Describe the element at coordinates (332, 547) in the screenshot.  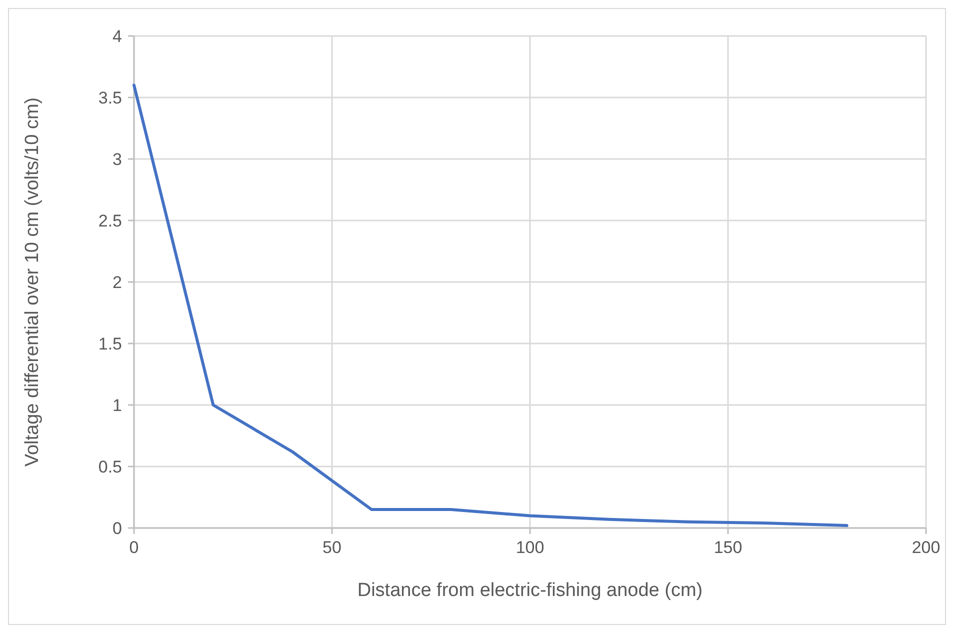
I see `x-tick-label: 50` at that location.